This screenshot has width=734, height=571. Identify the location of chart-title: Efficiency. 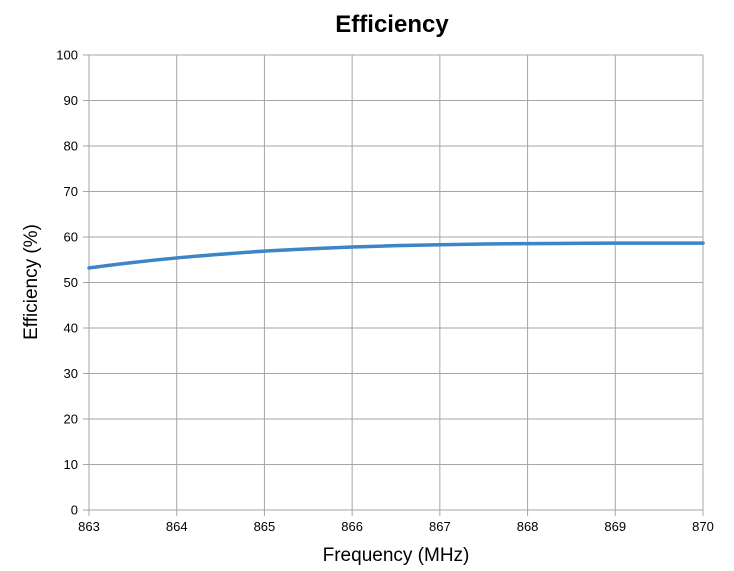
(392, 24).